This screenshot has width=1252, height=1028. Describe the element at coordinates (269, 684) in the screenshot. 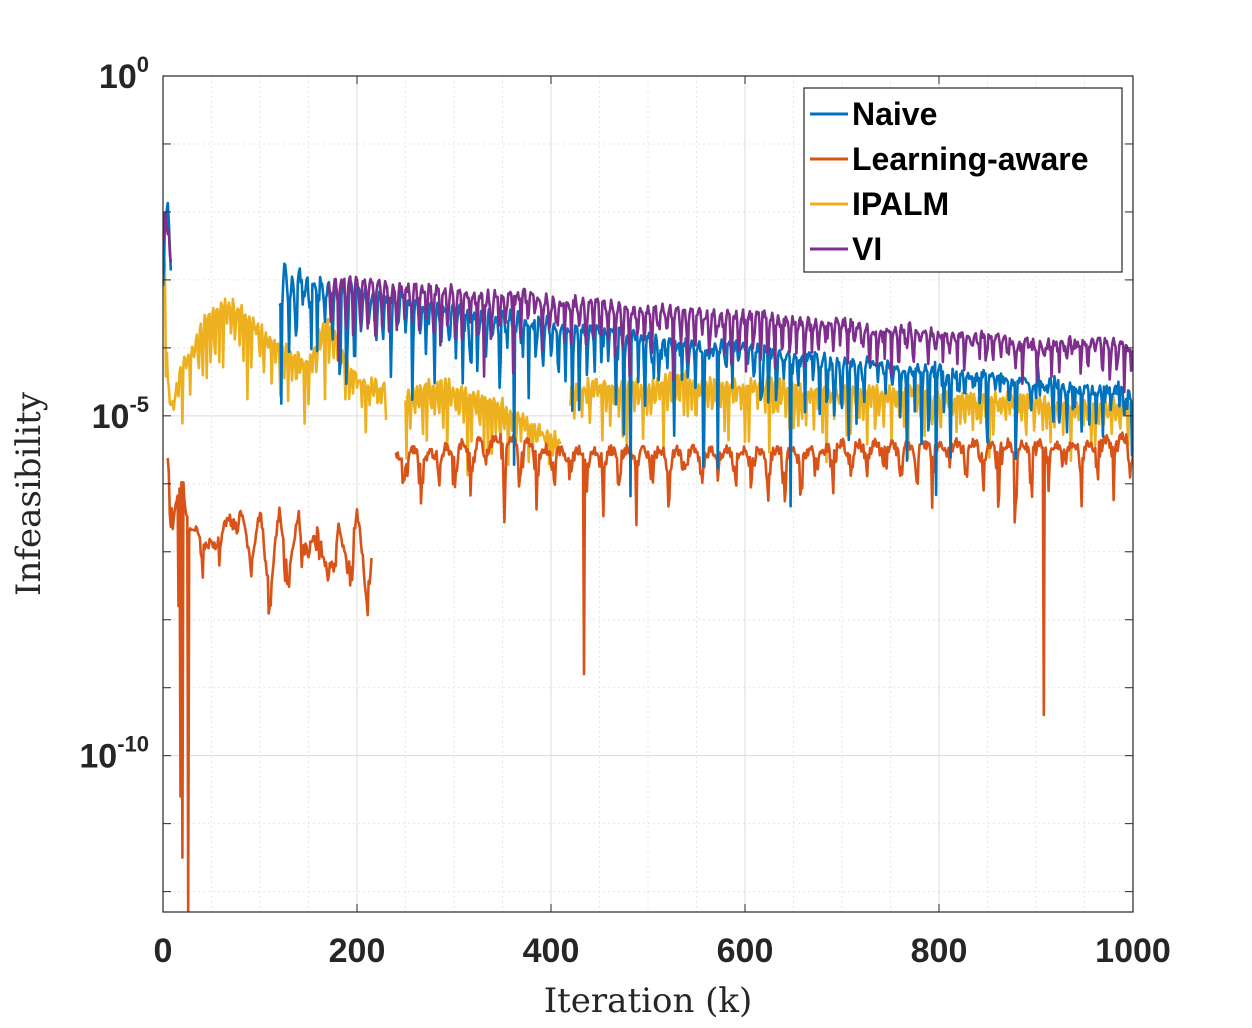

I see `series-line-learning-aware-seg0` at that location.